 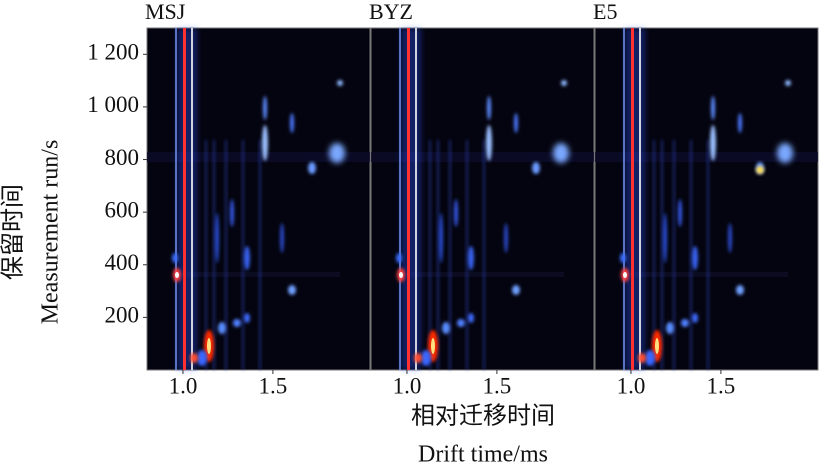 I want to click on y-tick-label: 1 000, so click(x=113, y=104).